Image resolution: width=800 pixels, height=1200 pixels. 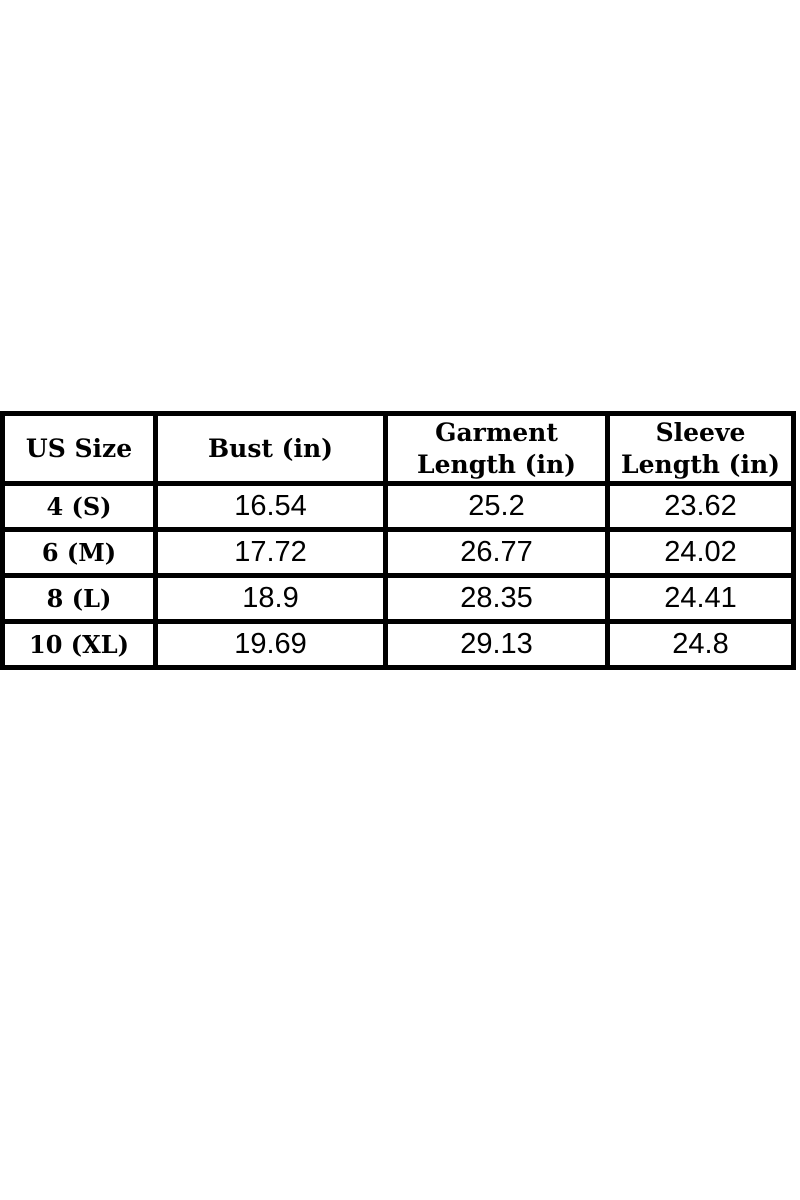 I want to click on sleeve-length-value-cell: 23.62, so click(x=700, y=506).